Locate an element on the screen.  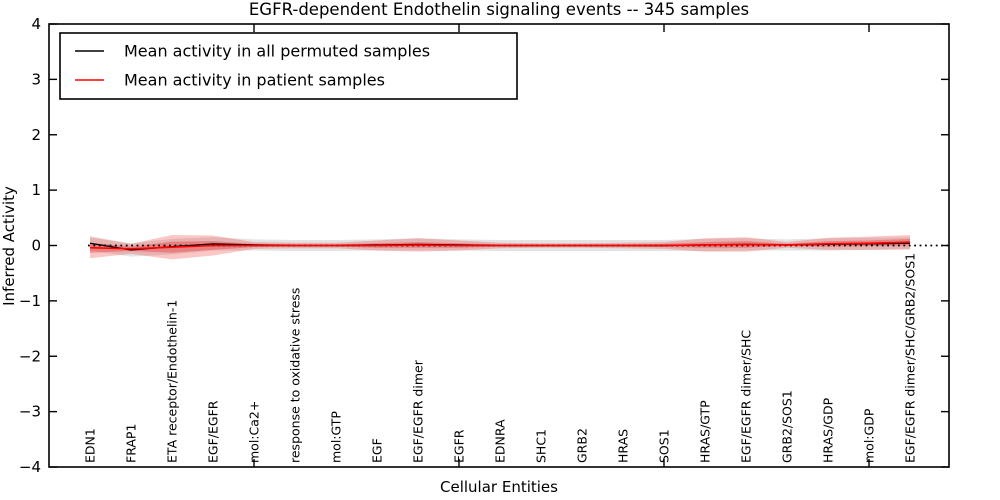
x-category-label: HRAS/GTP is located at coordinates (705, 431).